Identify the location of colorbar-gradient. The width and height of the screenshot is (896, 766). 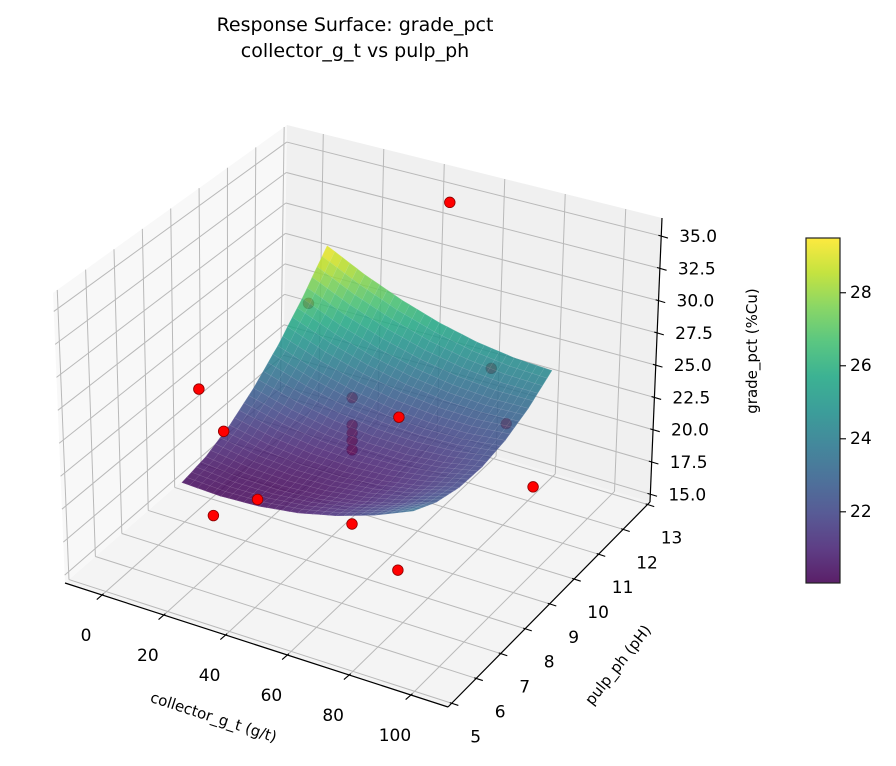
(823, 410).